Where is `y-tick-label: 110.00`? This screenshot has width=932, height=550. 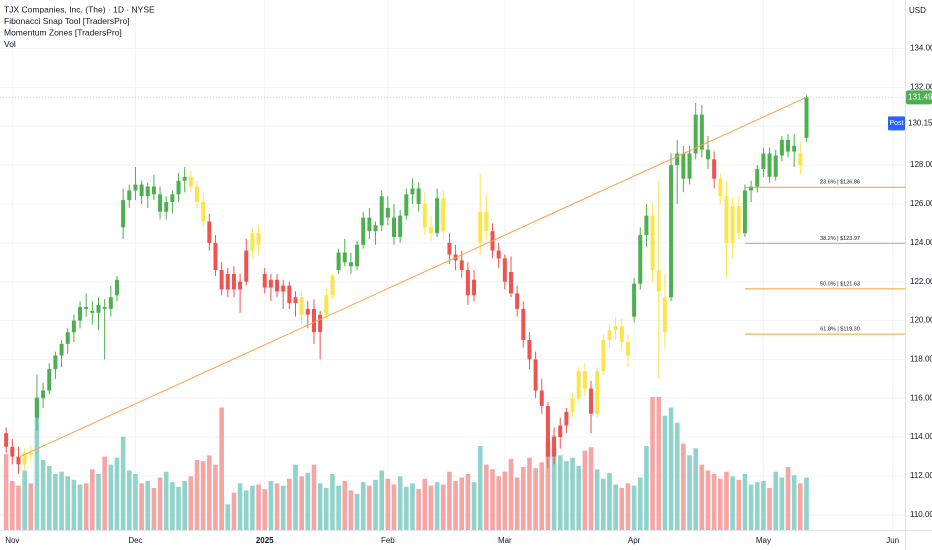 y-tick-label: 110.00 is located at coordinates (921, 514).